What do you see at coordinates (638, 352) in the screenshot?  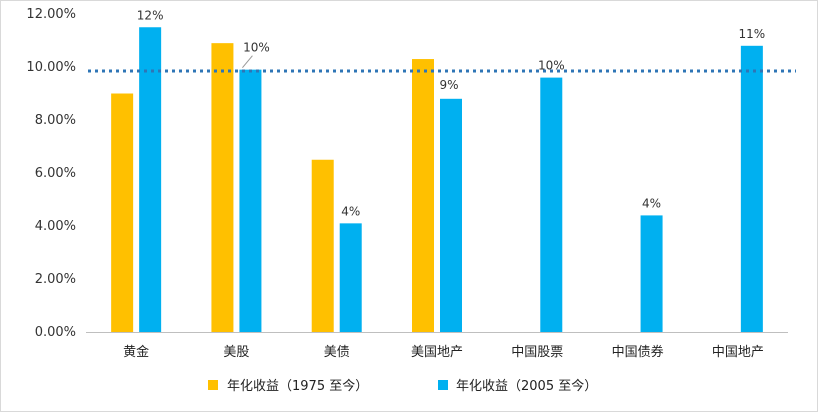 I see `x-category-label: 中国债券` at bounding box center [638, 352].